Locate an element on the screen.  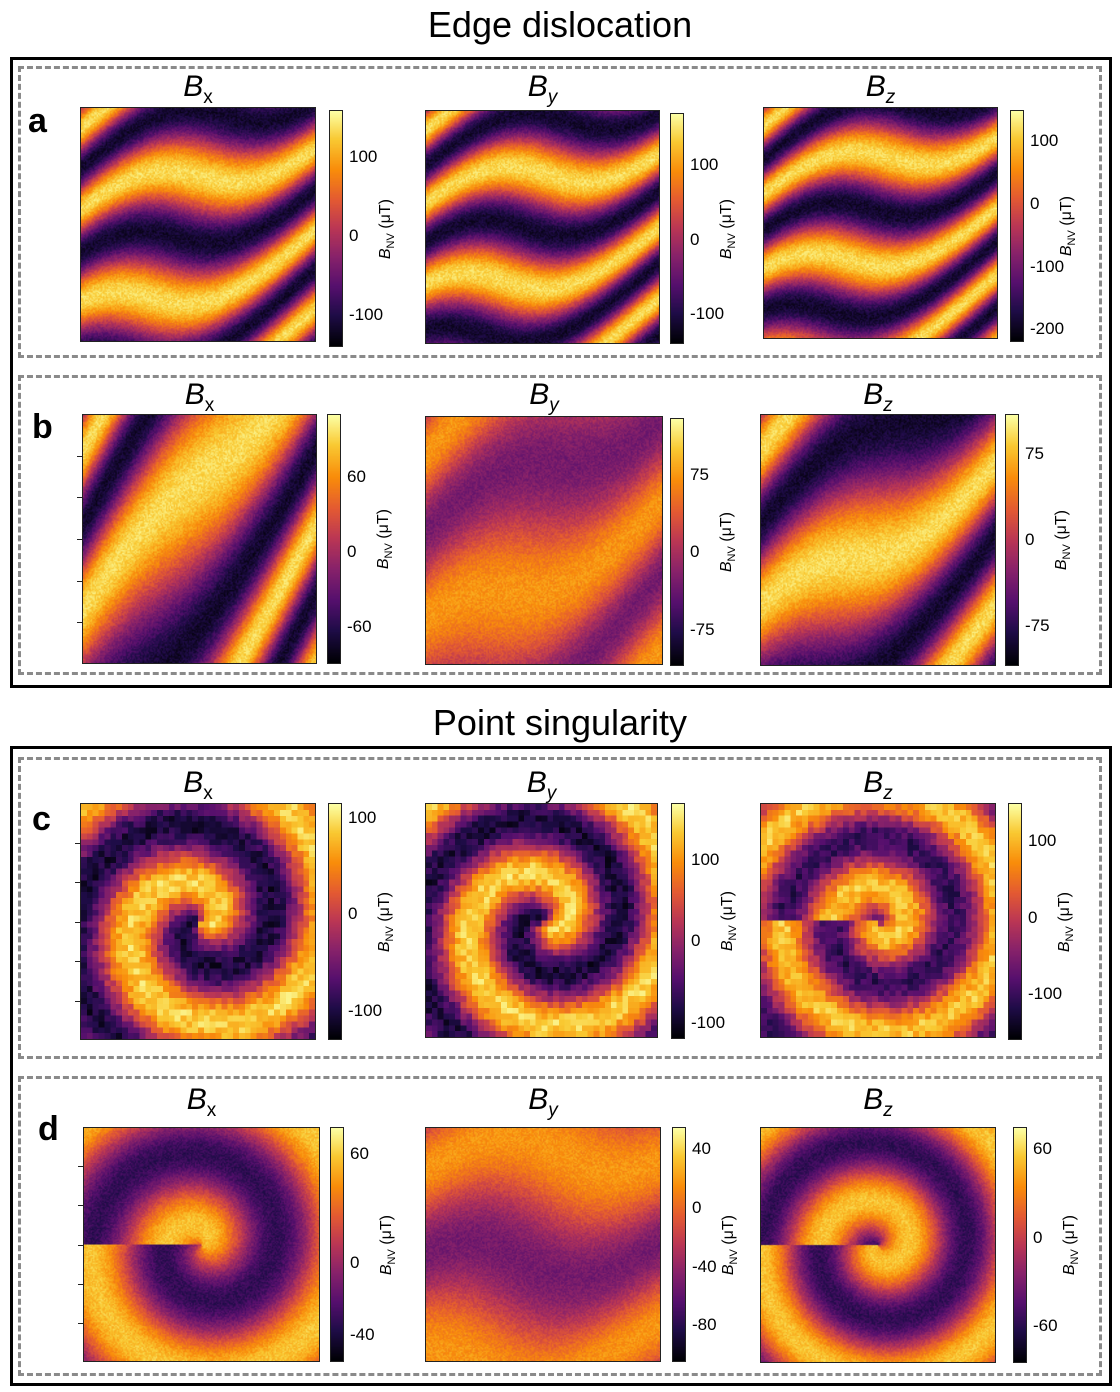
panel-b-colorbar-tick-label: 60 is located at coordinates (356, 476).